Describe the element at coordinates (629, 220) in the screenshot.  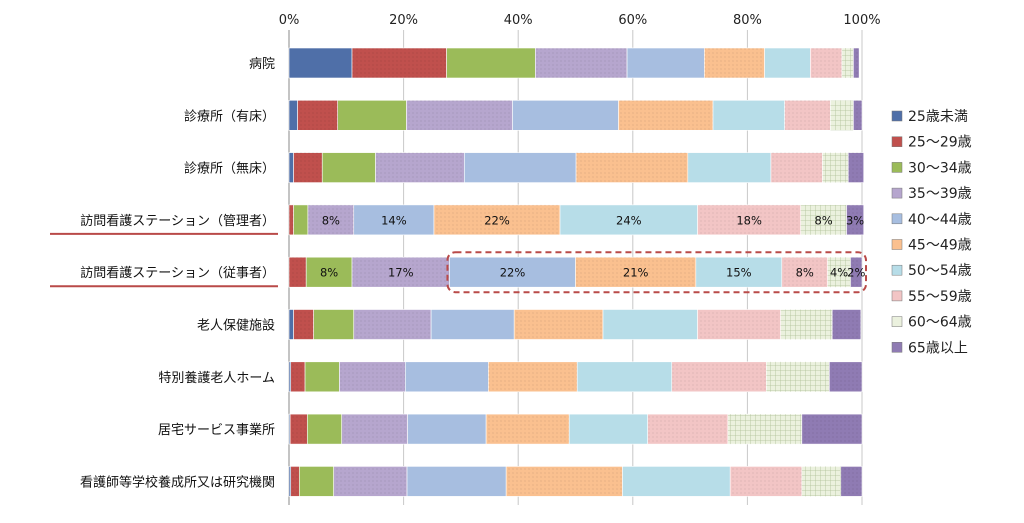
I see `data-label: 24%` at that location.